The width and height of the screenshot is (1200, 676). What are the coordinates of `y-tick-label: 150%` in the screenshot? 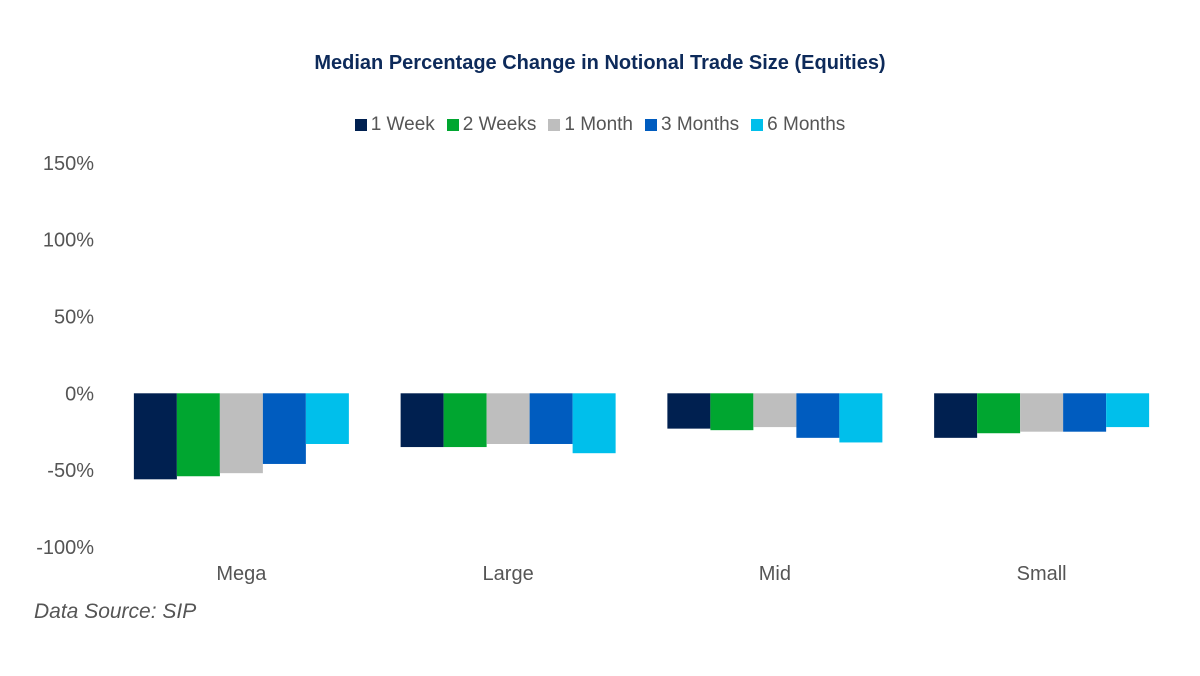 It's located at (68, 164).